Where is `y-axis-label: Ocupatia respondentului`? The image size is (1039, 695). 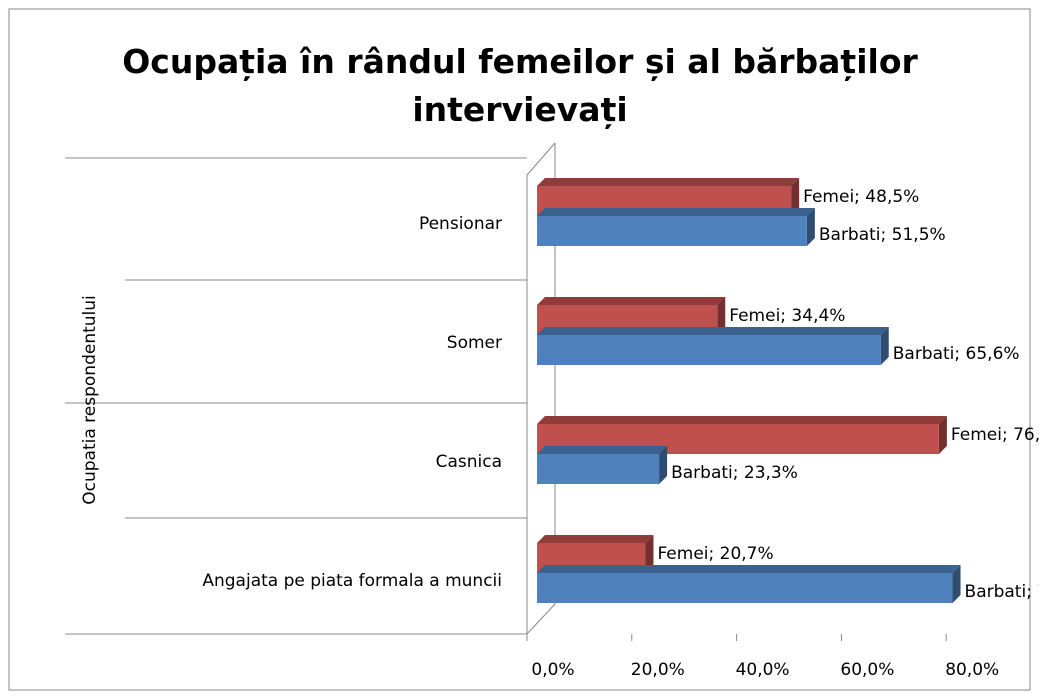 y-axis-label: Ocupatia respondentului is located at coordinates (90, 400).